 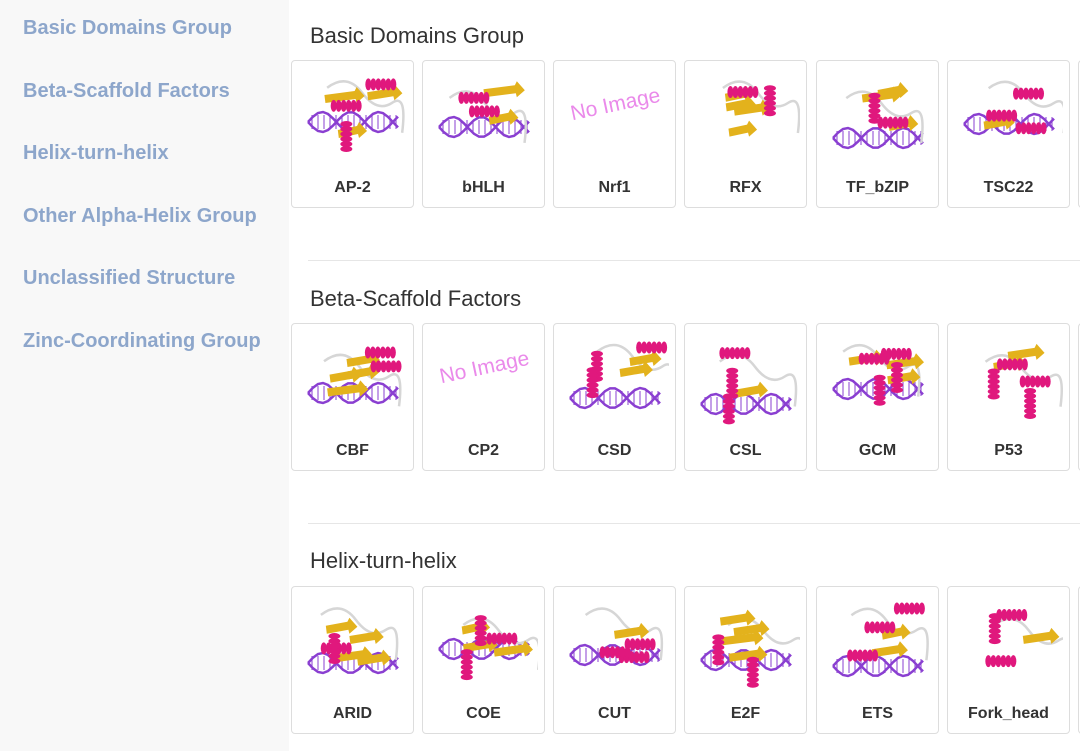 What do you see at coordinates (483, 450) in the screenshot?
I see `card-label: CP2` at bounding box center [483, 450].